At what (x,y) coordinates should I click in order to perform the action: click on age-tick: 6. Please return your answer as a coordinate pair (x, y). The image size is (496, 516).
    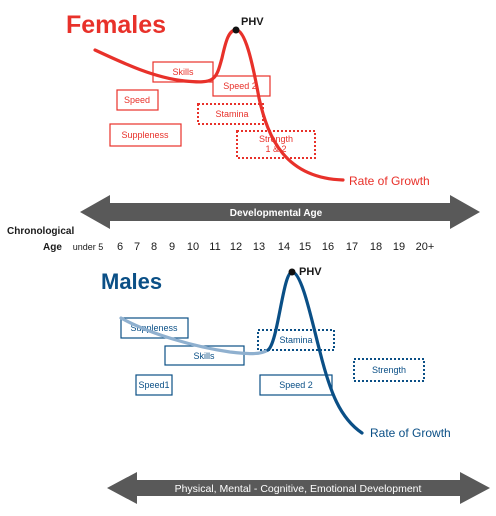
    Looking at the image, I should click on (120, 247).